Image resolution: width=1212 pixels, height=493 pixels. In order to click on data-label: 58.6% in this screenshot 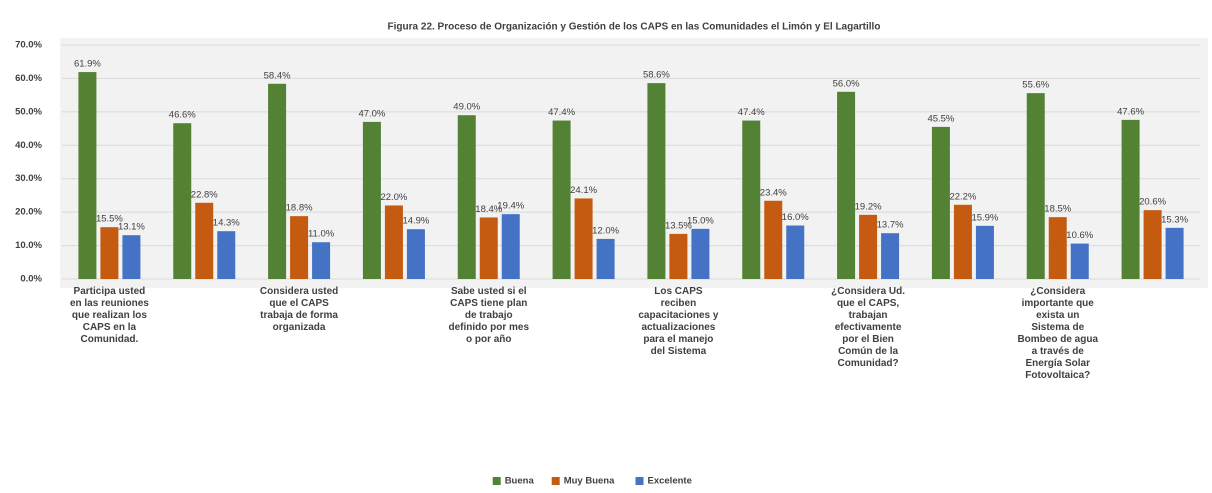, I will do `click(656, 75)`.